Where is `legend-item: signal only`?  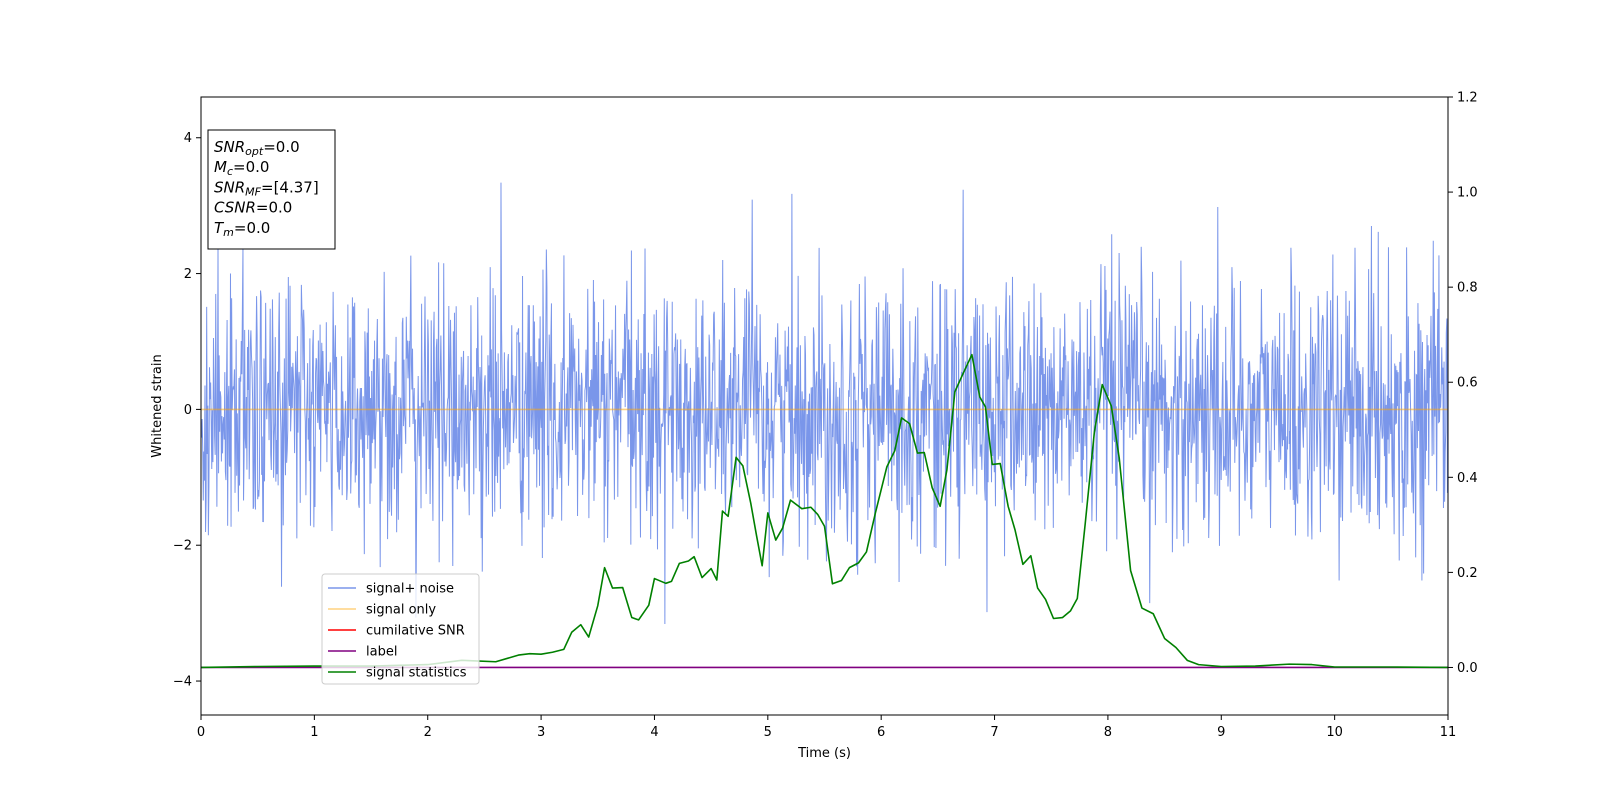 legend-item: signal only is located at coordinates (382, 610).